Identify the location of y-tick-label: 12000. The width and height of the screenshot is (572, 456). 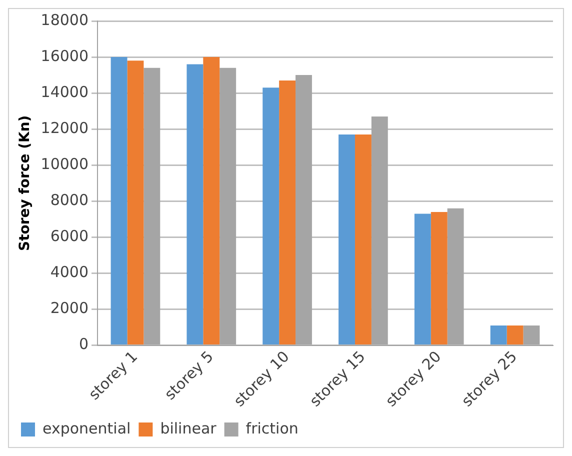
(64, 127).